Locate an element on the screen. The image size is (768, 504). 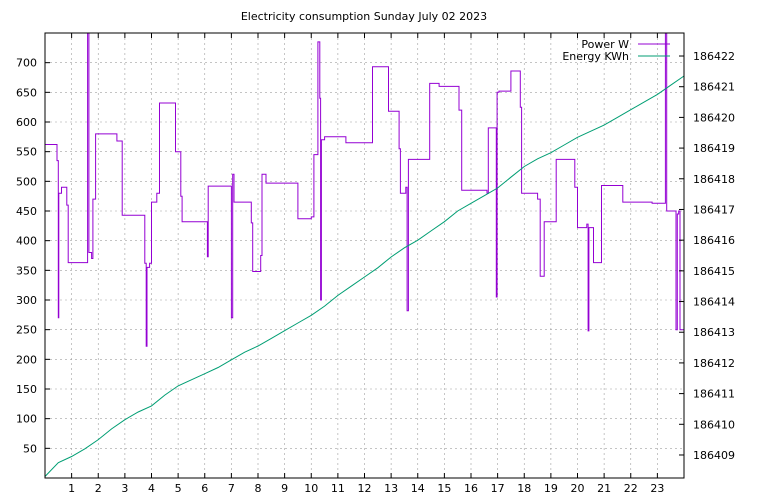
x-tick-label: 7 is located at coordinates (231, 488).